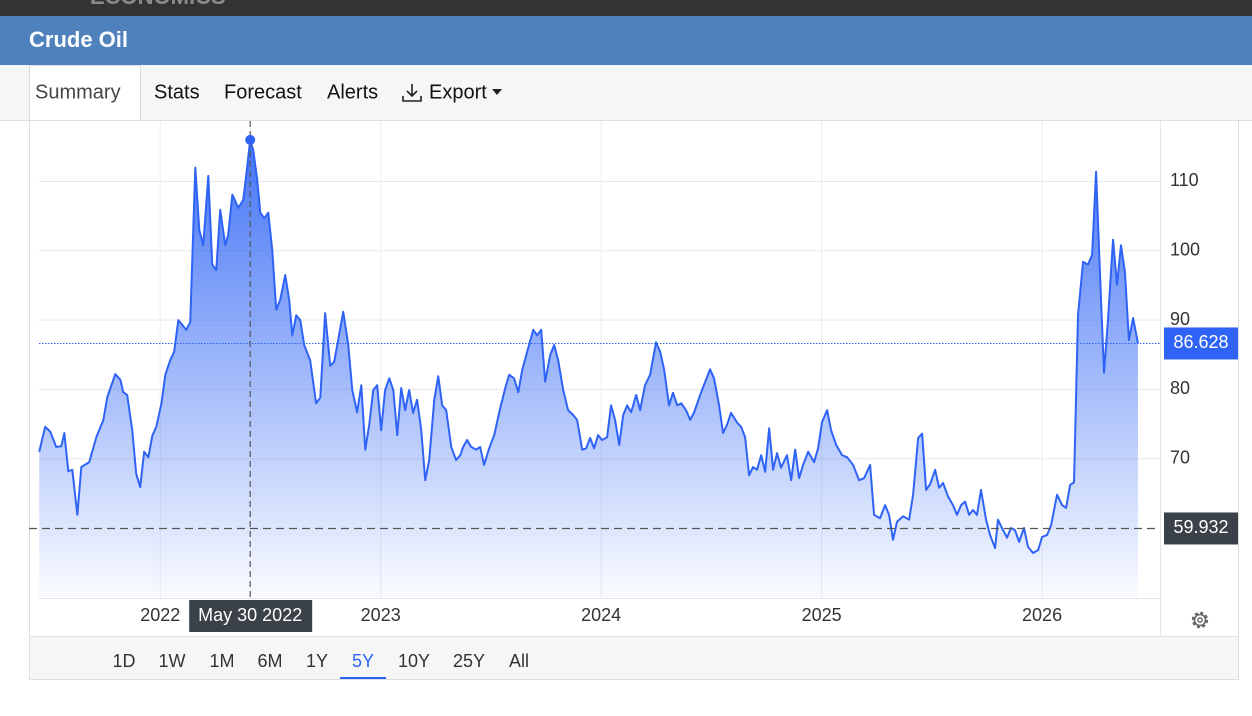  I want to click on brand: ECONOMICS, so click(158, 4).